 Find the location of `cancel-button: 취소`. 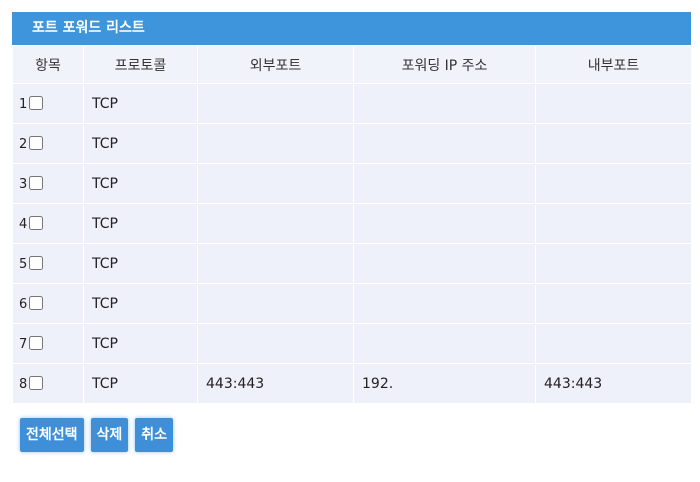

cancel-button: 취소 is located at coordinates (154, 435).